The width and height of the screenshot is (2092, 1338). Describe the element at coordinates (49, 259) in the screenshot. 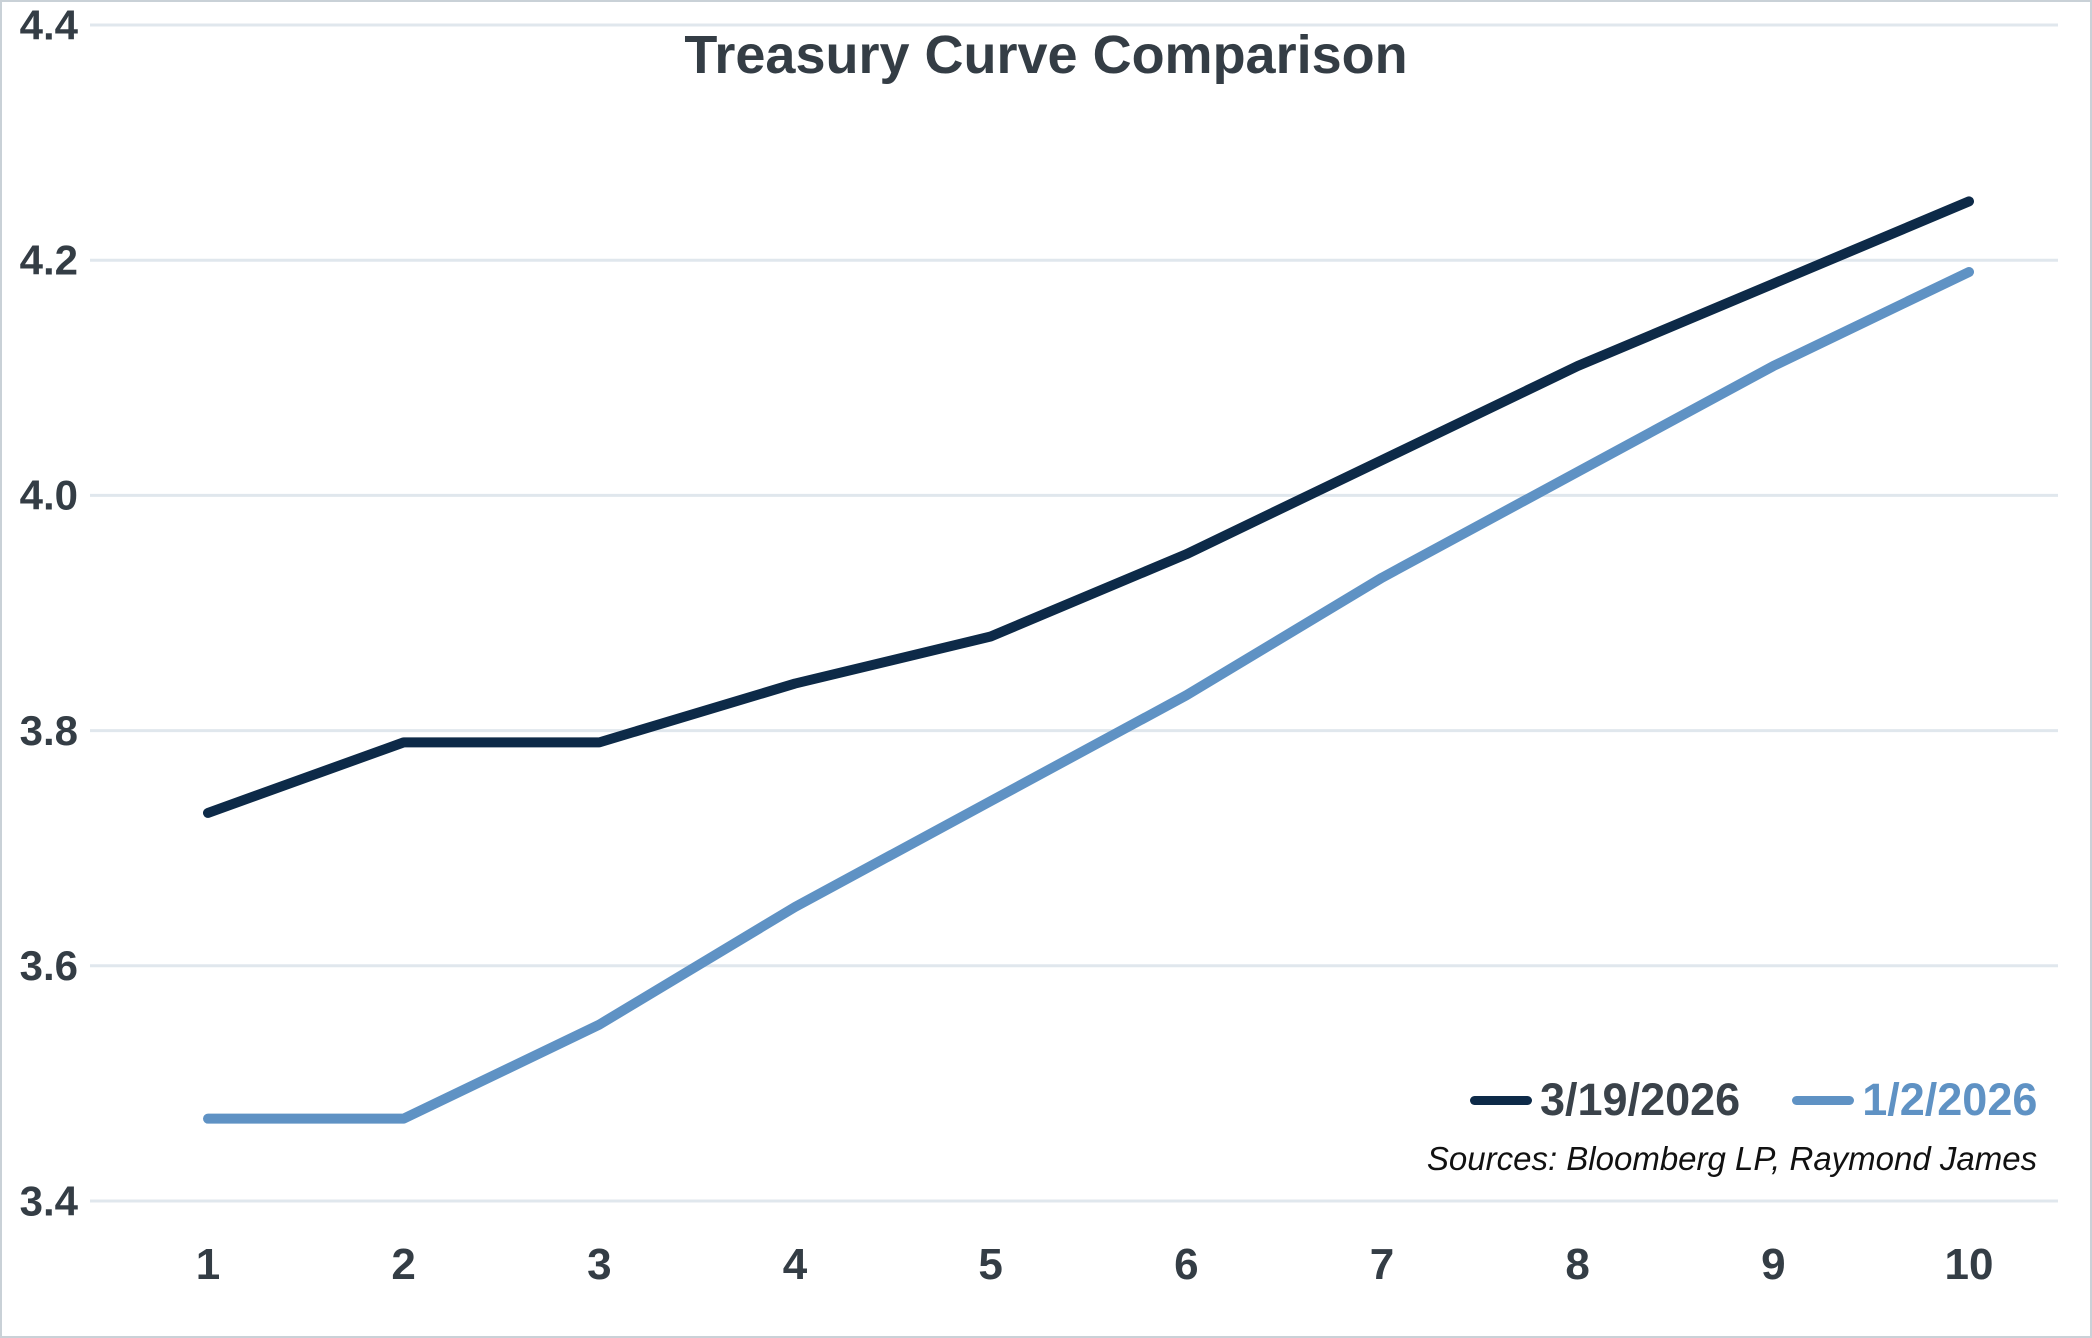

I see `y-tick-label-4.2: 4.2` at that location.